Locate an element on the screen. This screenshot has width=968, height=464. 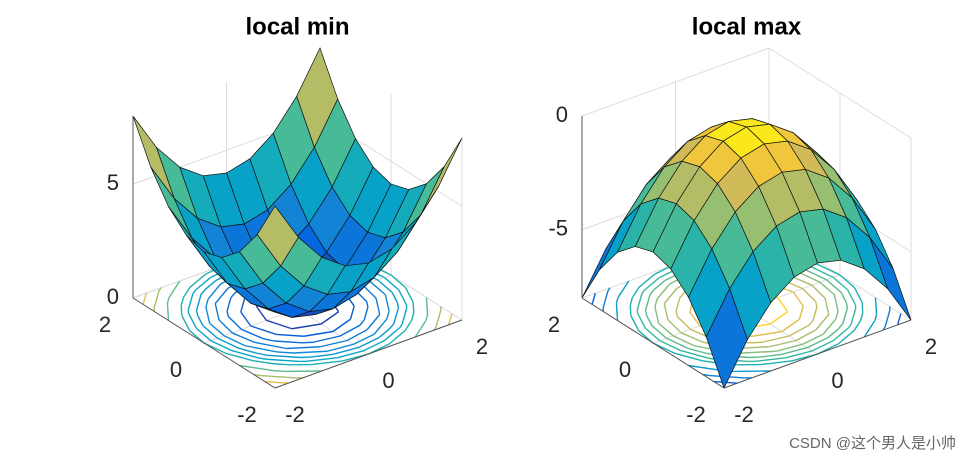
chart-title: local max is located at coordinates (747, 26).